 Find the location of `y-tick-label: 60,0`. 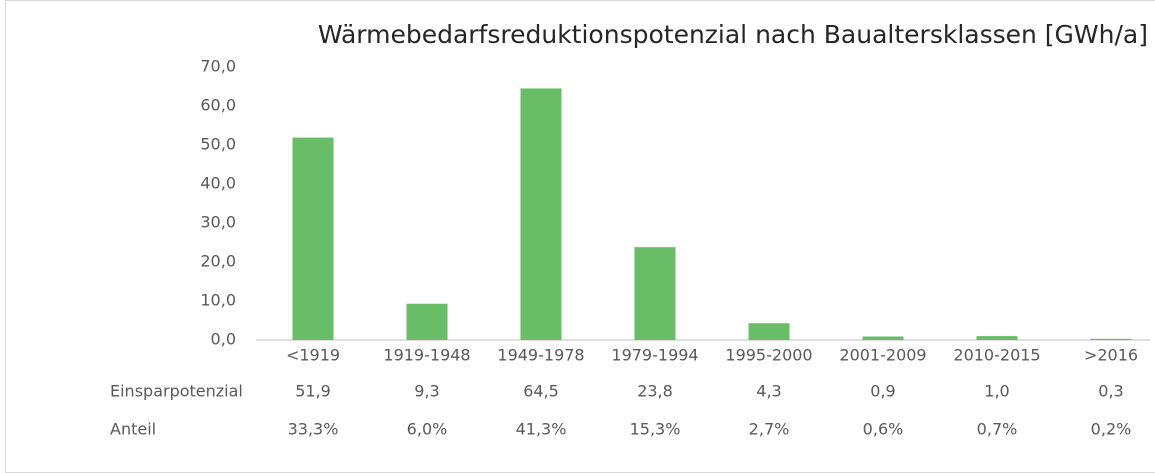

y-tick-label: 60,0 is located at coordinates (218, 105).